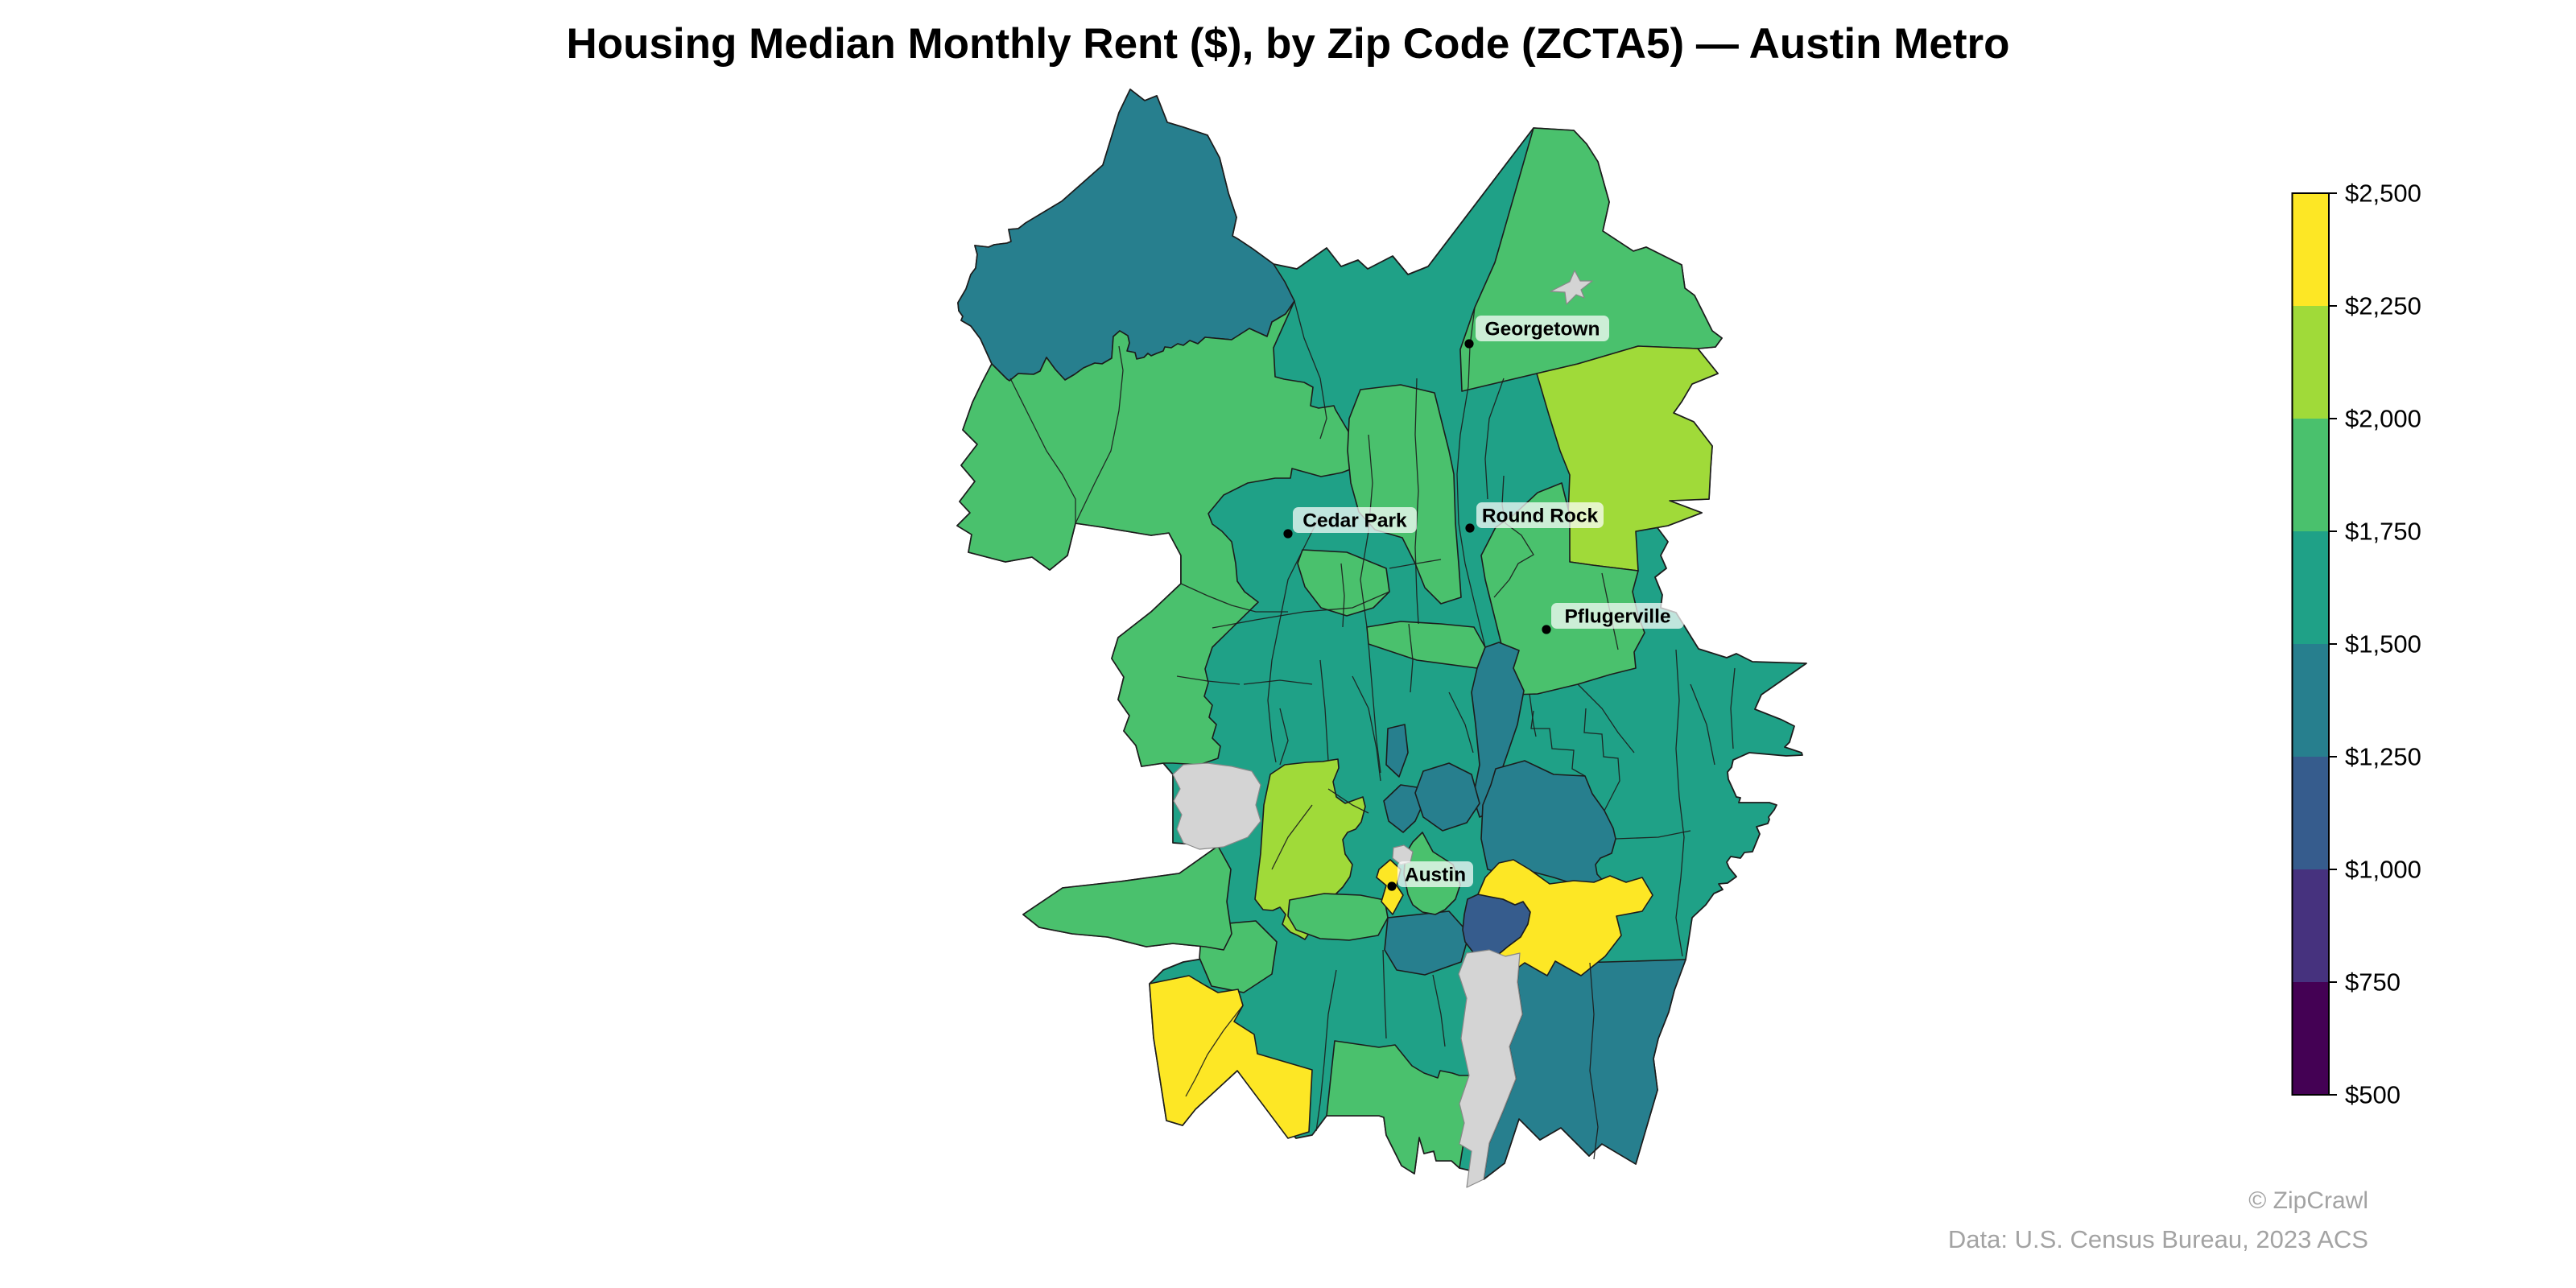 The height and width of the screenshot is (1288, 2576). What do you see at coordinates (2383, 757) in the screenshot?
I see `svg-text: $1,250` at bounding box center [2383, 757].